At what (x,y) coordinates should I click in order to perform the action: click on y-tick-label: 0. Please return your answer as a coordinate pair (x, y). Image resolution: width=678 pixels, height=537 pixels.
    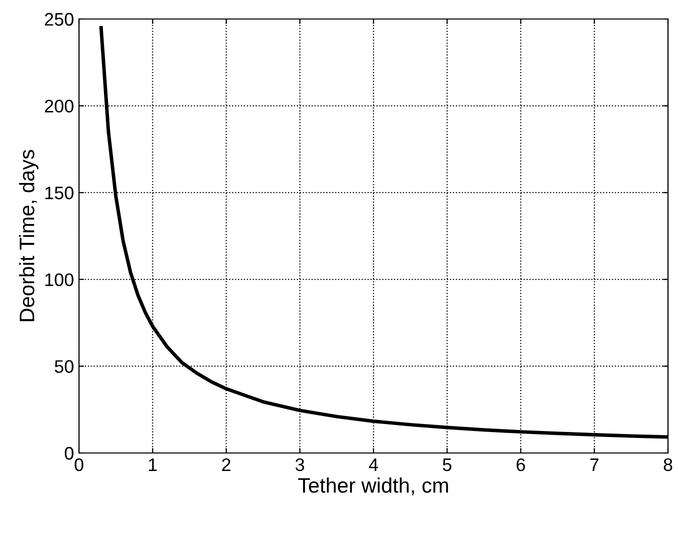
    Looking at the image, I should click on (69, 453).